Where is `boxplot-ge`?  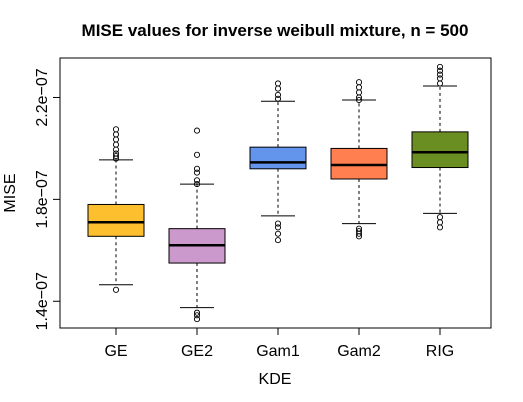
boxplot-ge is located at coordinates (116, 209).